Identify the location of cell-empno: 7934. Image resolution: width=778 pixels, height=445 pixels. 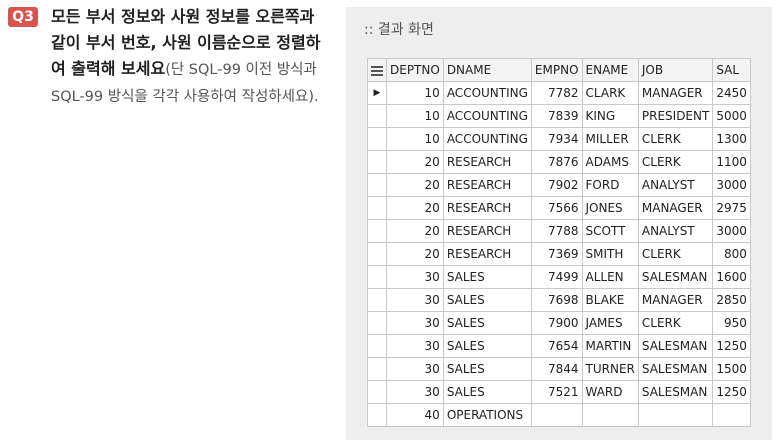
(556, 139).